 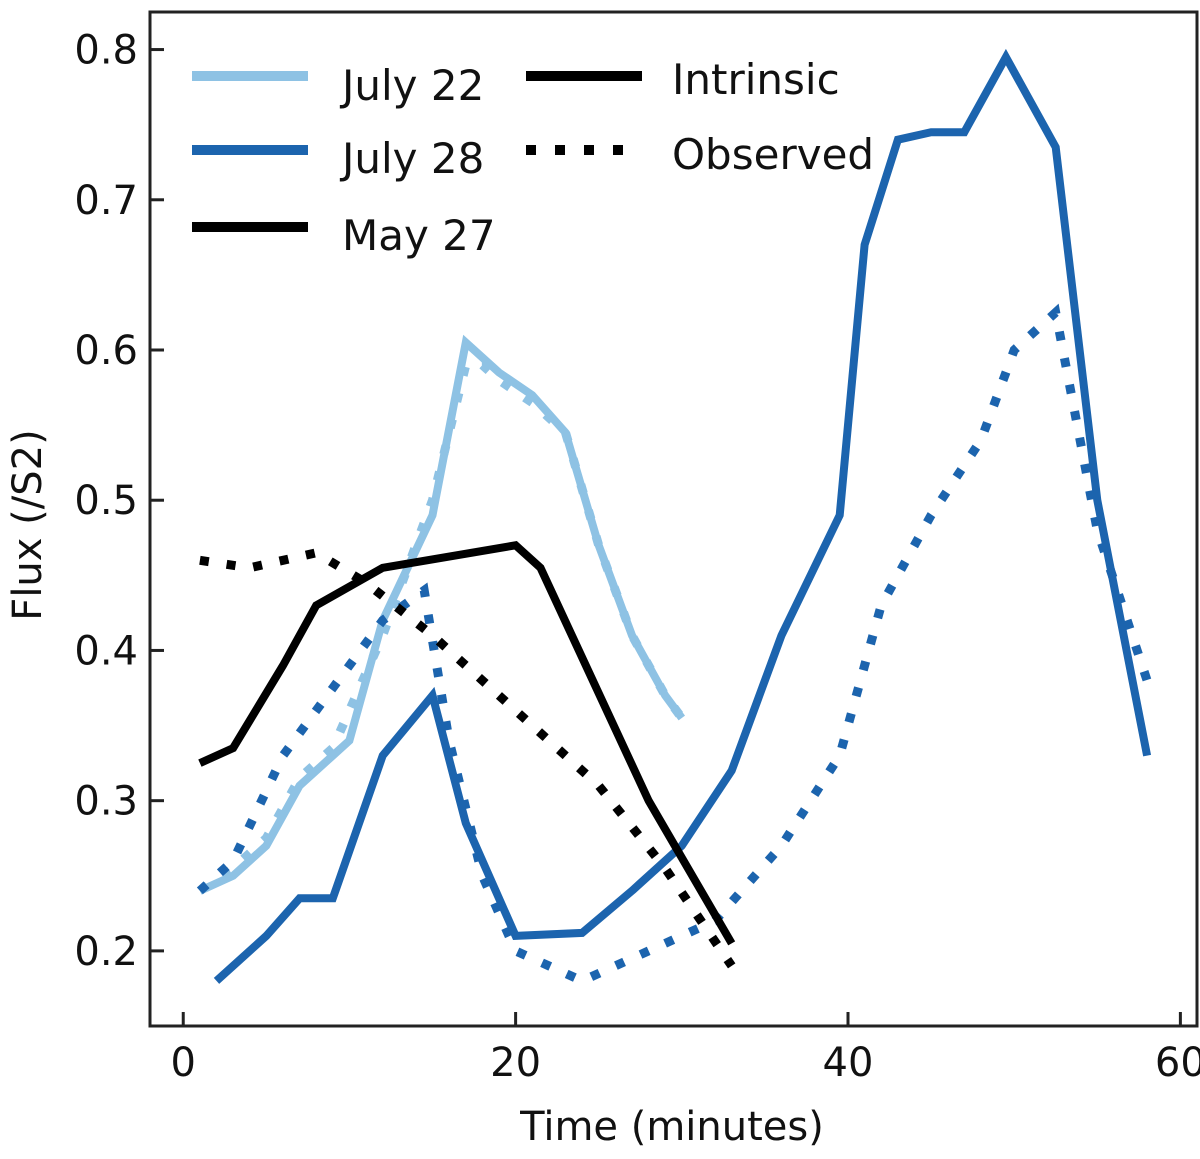 I want to click on x-axis-title: Time (minutes), so click(x=671, y=1127).